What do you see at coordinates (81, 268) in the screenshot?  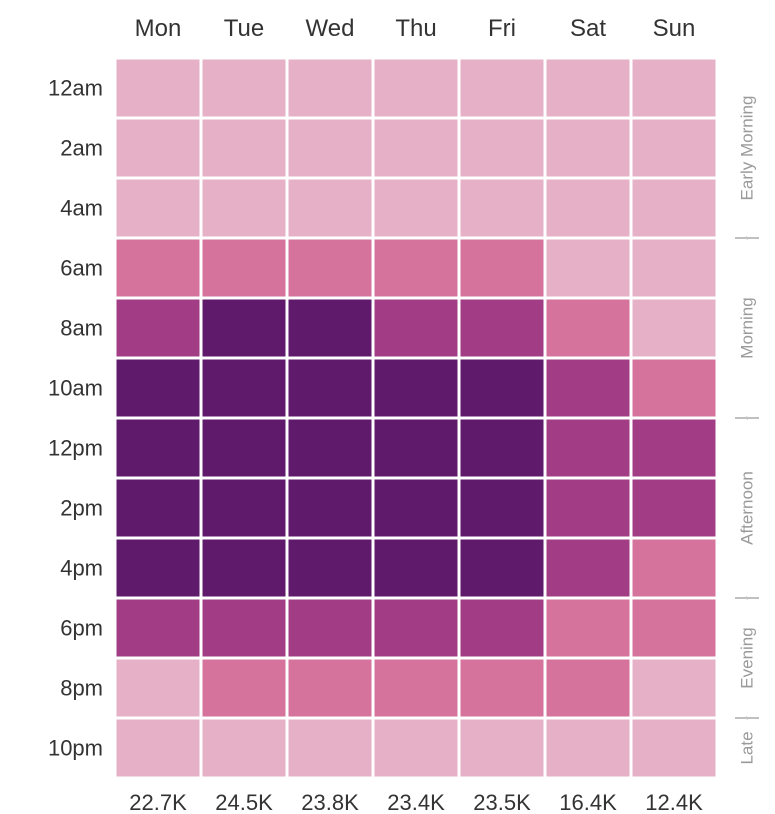 I see `hour-label: 6am` at bounding box center [81, 268].